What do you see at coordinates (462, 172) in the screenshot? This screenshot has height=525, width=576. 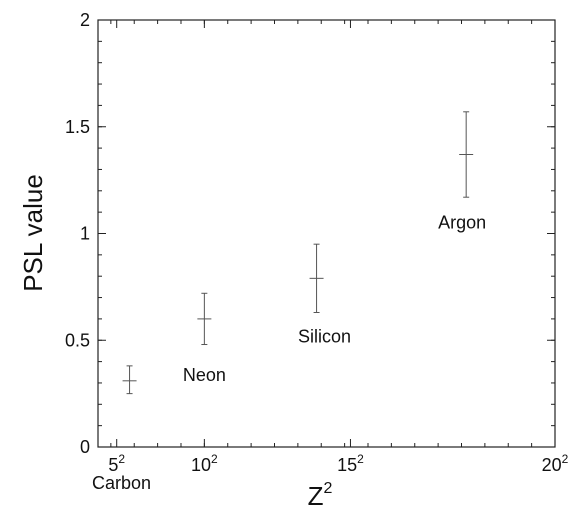 I see `data-point: Argon` at bounding box center [462, 172].